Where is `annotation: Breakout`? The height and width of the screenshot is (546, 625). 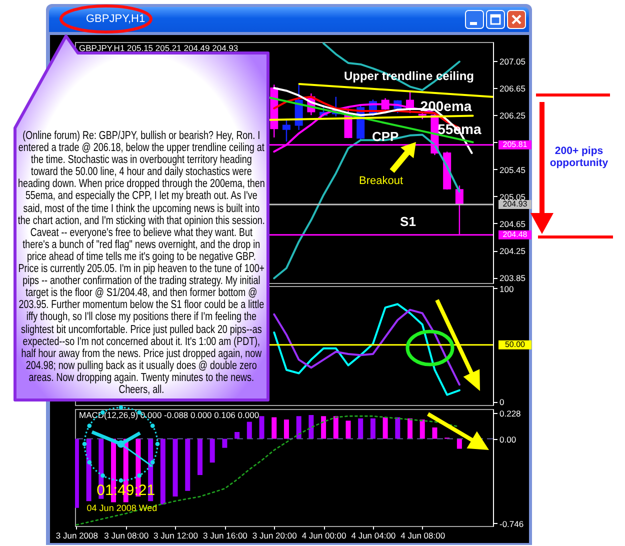
annotation: Breakout is located at coordinates (381, 181).